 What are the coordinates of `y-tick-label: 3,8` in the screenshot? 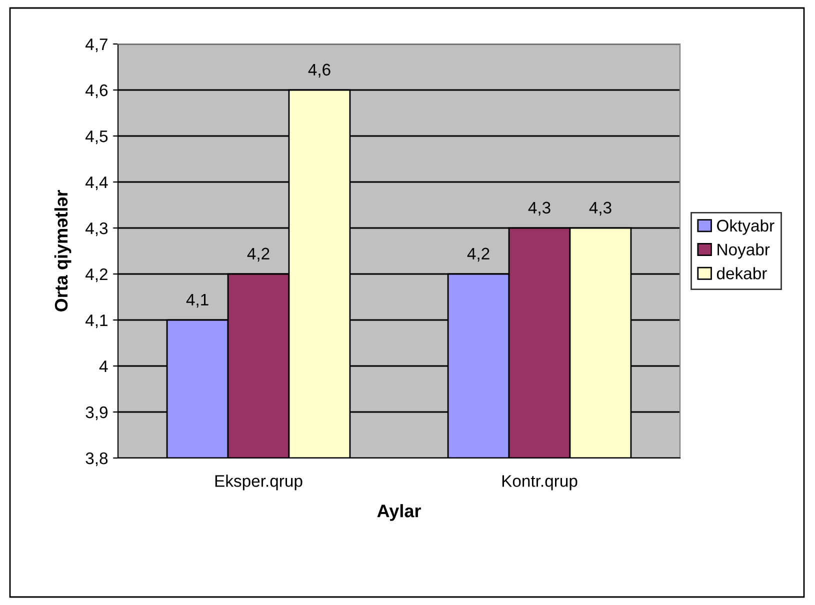 It's located at (97, 459).